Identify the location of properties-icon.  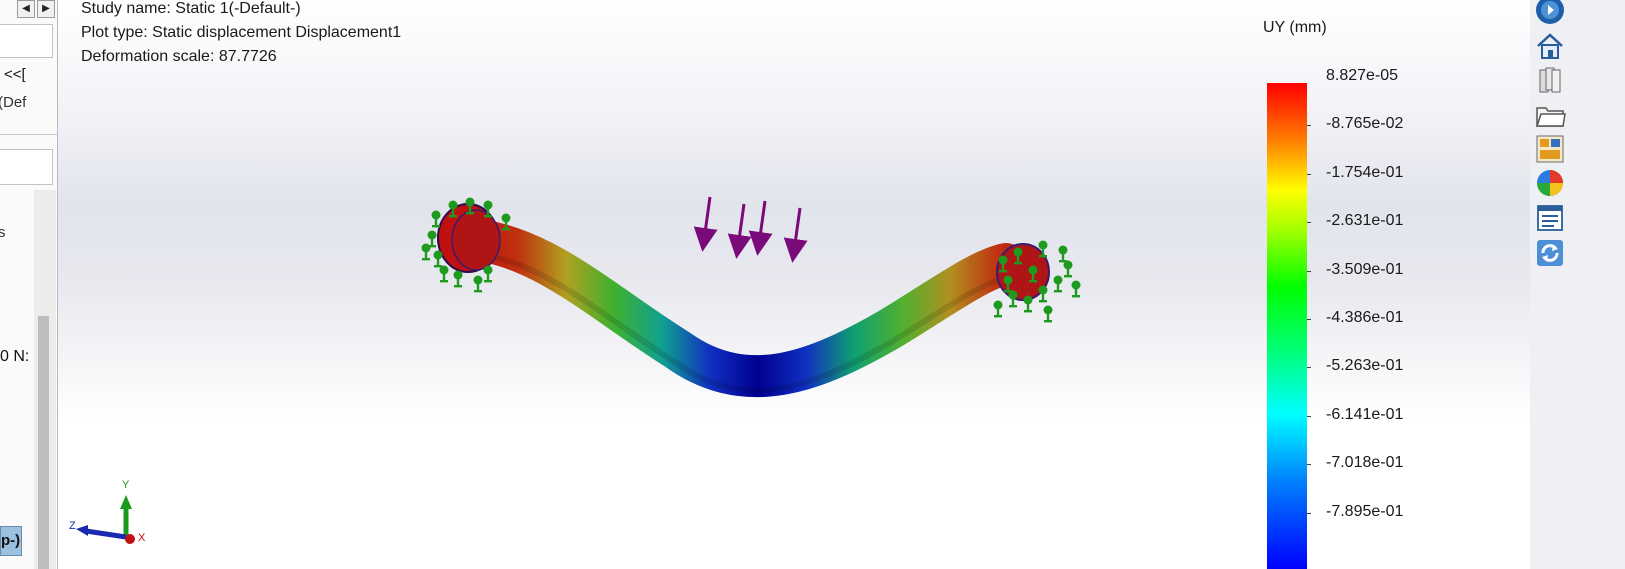
(1550, 218).